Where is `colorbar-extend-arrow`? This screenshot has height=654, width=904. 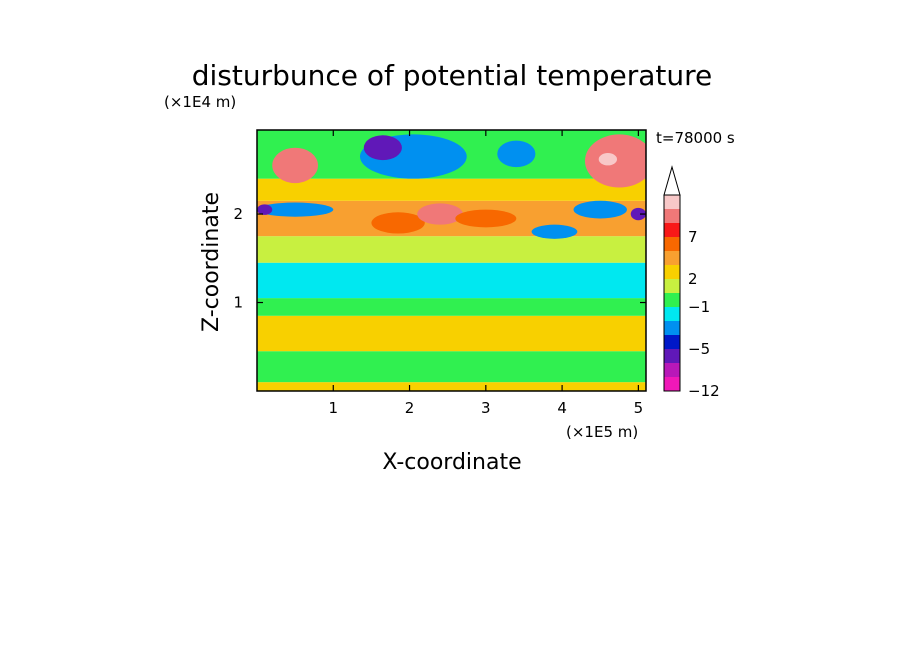
colorbar-extend-arrow is located at coordinates (672, 180).